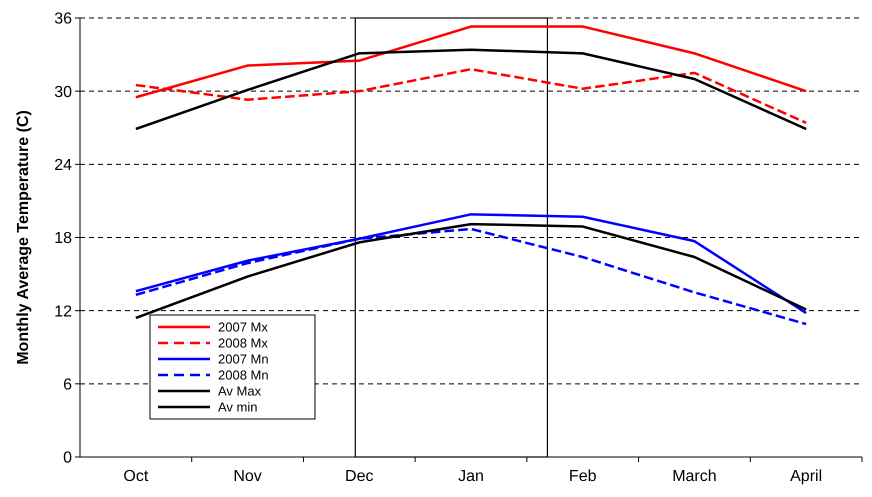 The height and width of the screenshot is (497, 872). I want to click on legend-label: 2008 Mn, so click(243, 375).